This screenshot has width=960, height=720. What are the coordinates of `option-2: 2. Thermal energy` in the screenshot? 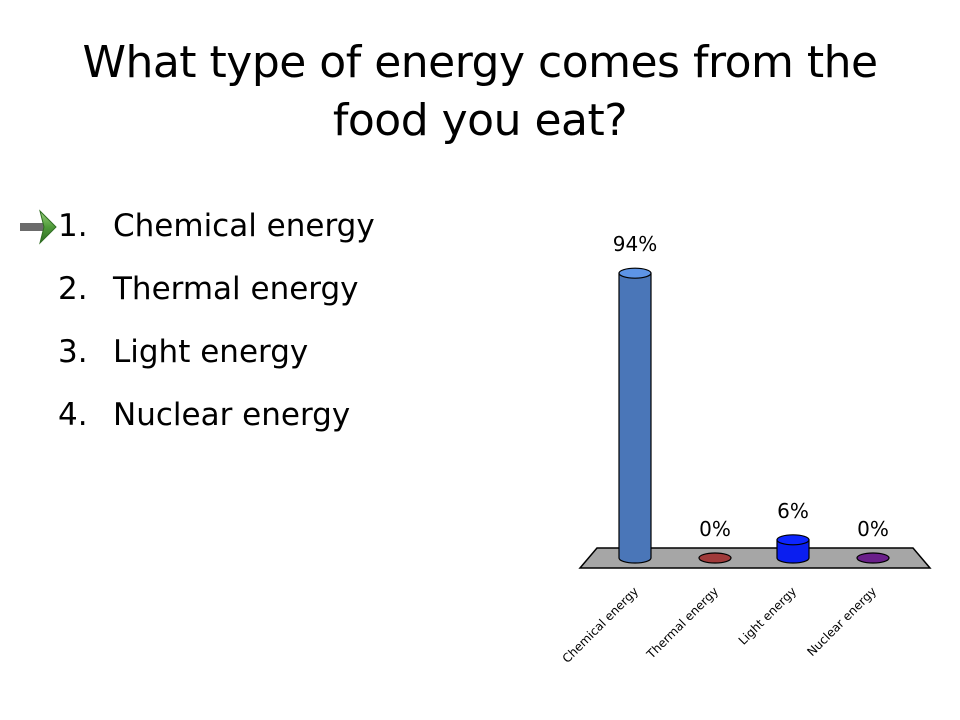 It's located at (216, 294).